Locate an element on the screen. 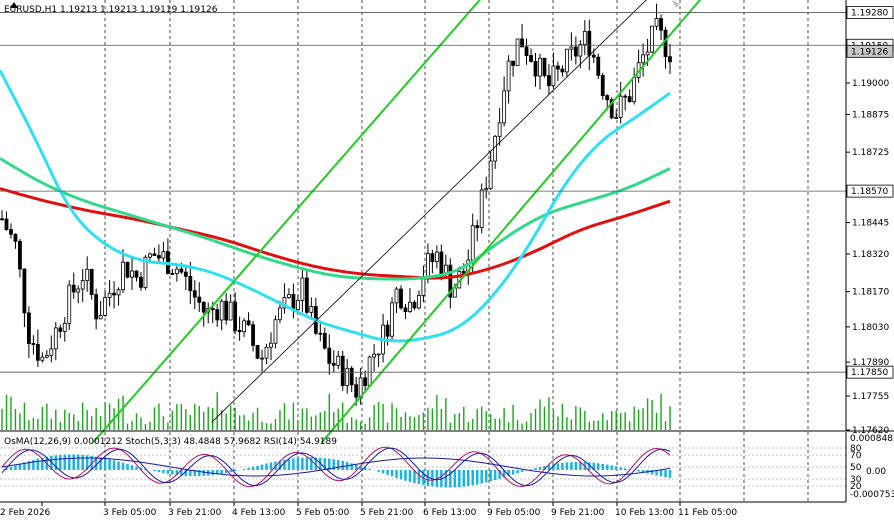 This screenshot has height=524, width=894. price-tick-label: 1.18170 is located at coordinates (870, 293).